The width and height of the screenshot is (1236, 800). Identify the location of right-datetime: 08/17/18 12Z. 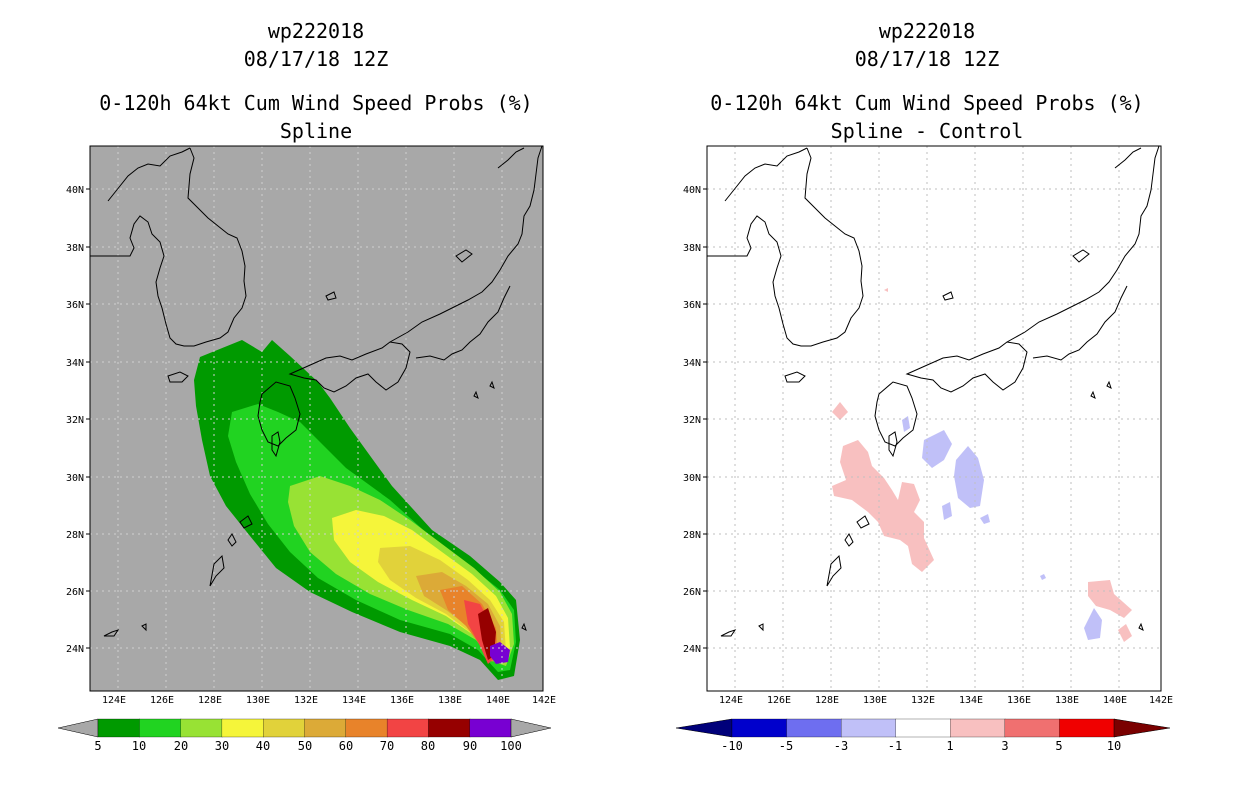
(927, 59).